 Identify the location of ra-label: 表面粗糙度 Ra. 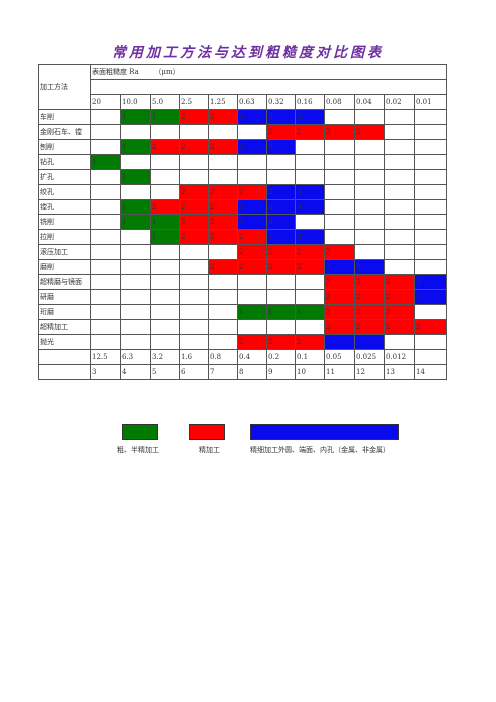
(115, 72).